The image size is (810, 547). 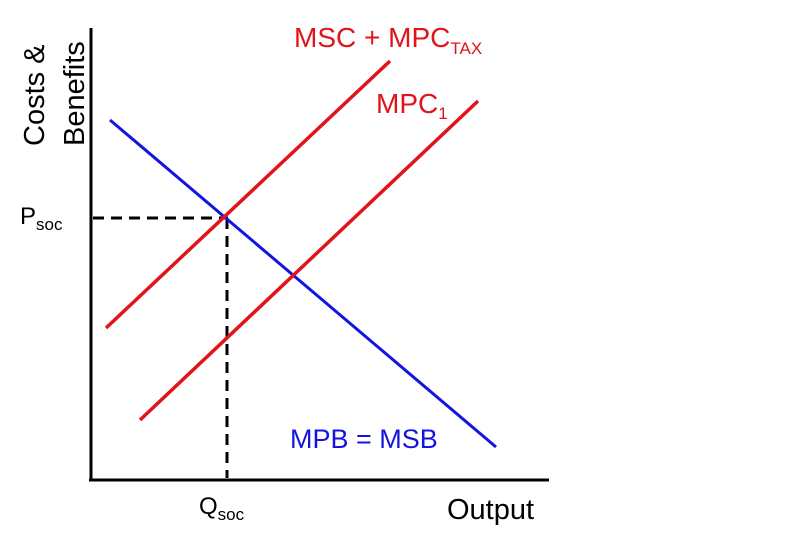 I want to click on quantity-soc-label: Qsoc, so click(x=222, y=508).